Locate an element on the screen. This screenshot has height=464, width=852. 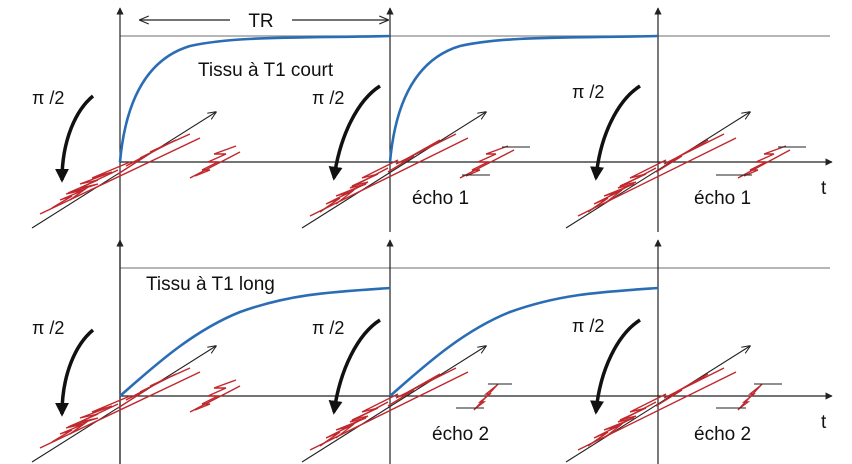
tr-dimension: TR is located at coordinates (264, 21).